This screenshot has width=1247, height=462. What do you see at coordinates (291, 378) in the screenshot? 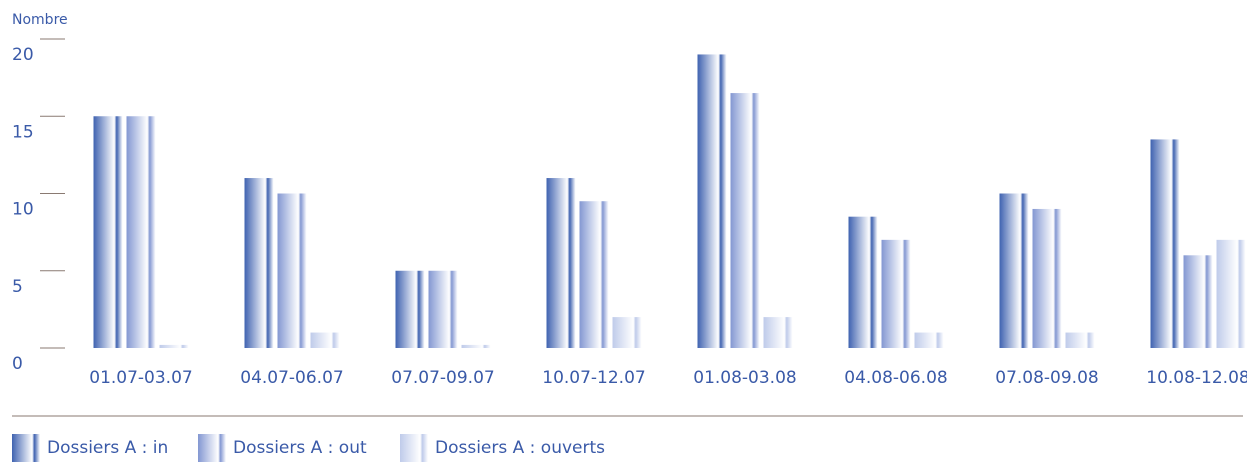
I see `x-tick-label: 04.07-06.07` at bounding box center [291, 378].